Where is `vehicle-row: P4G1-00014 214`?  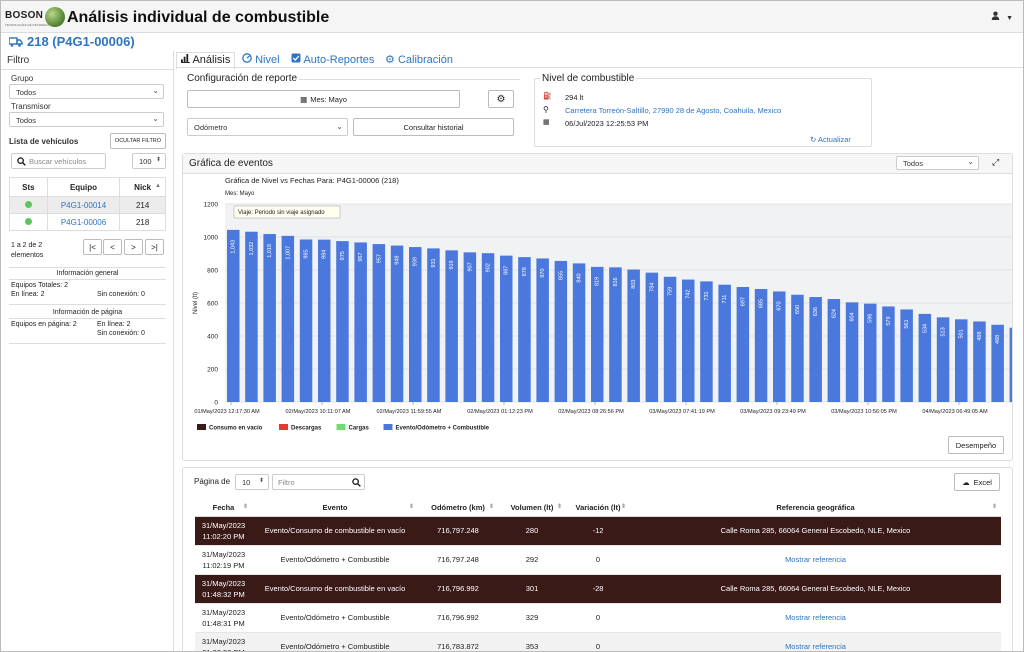
vehicle-row: P4G1-00014 214 is located at coordinates (87, 205).